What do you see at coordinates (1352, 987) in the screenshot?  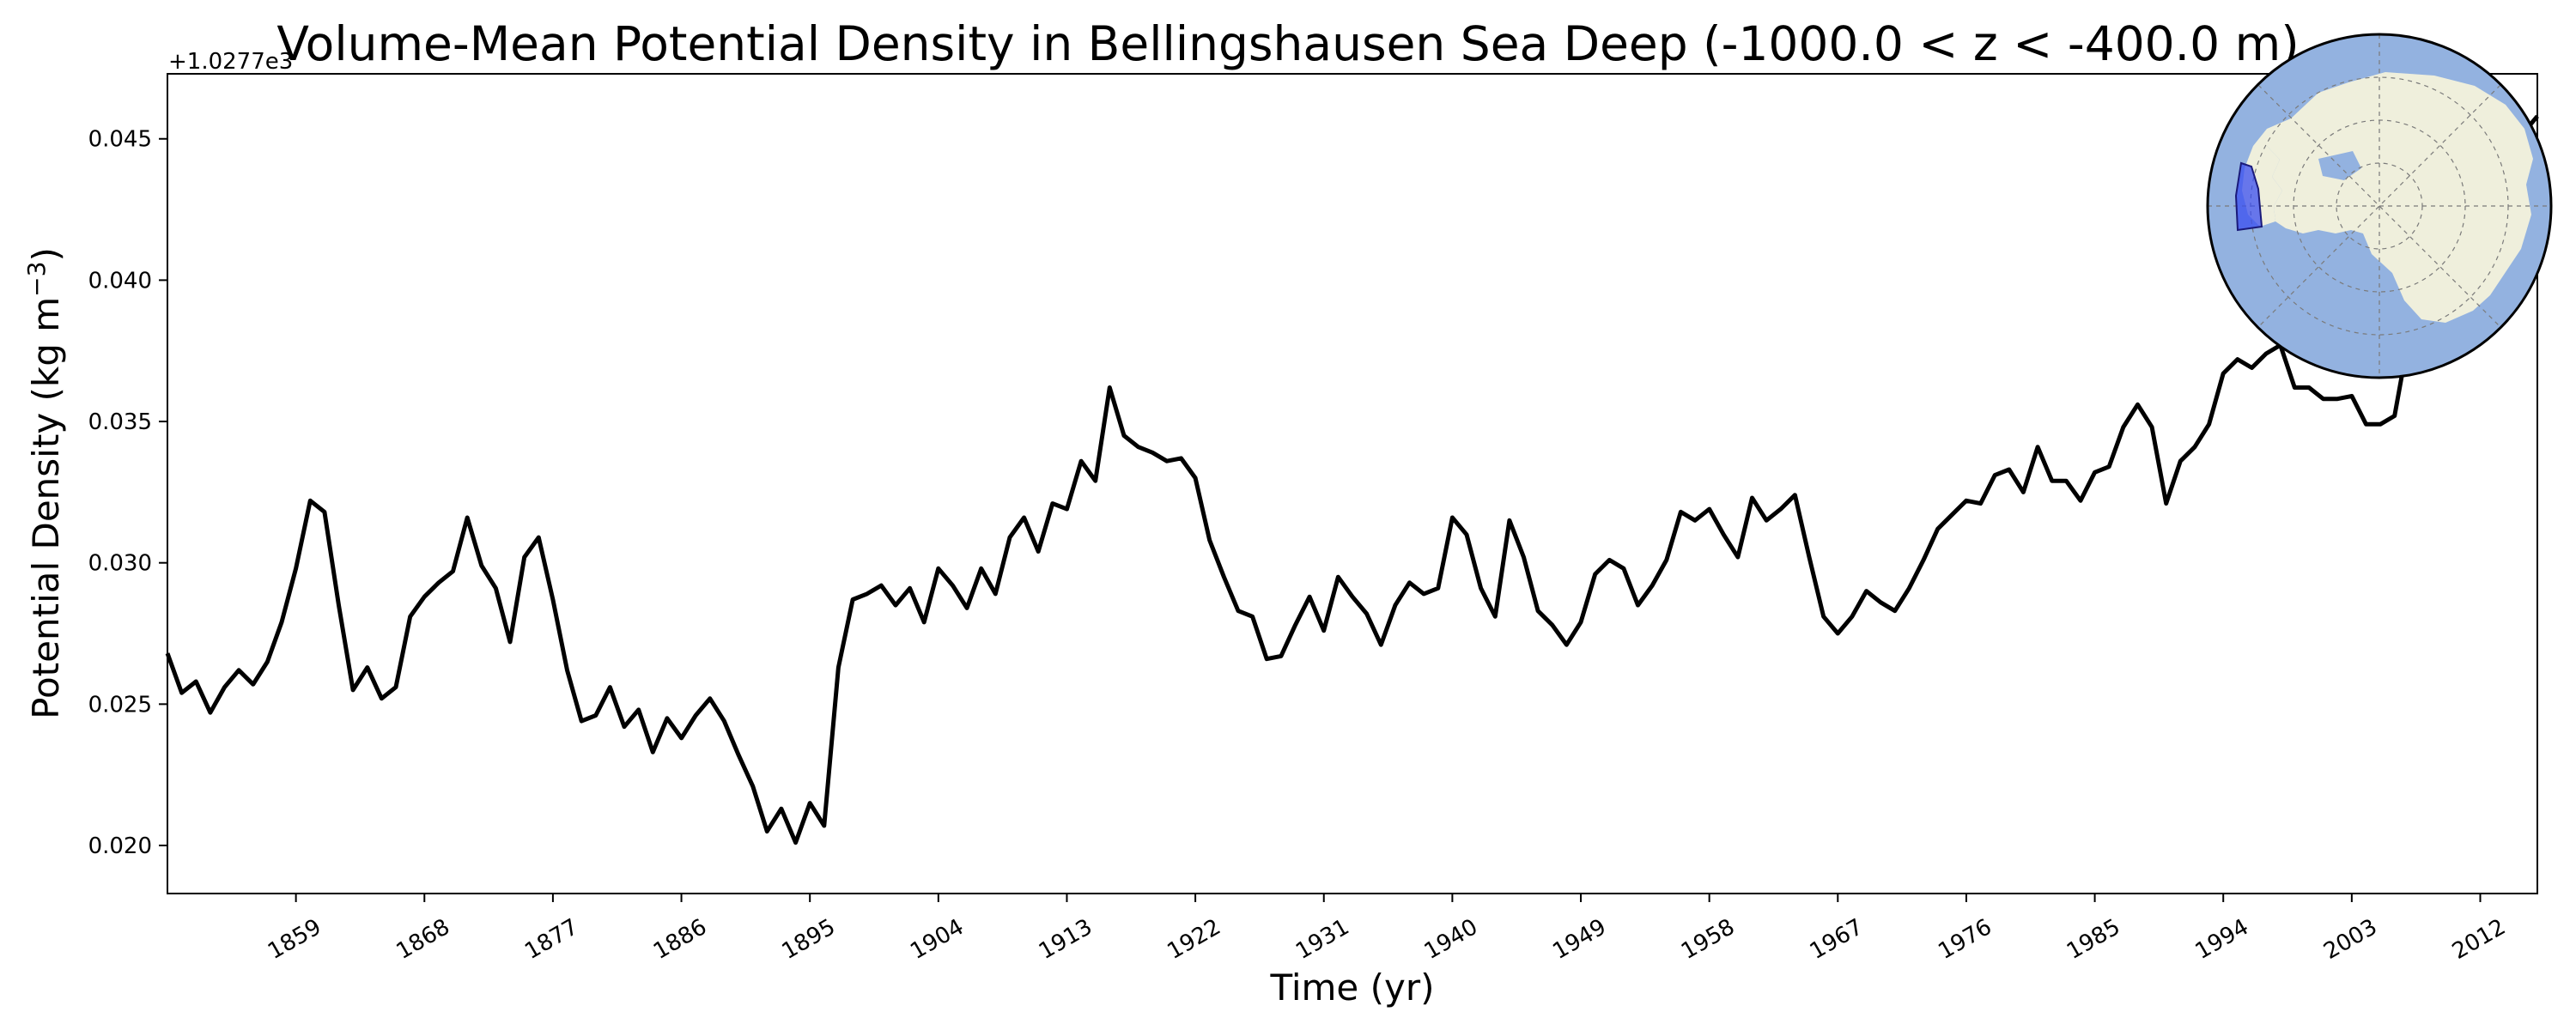 I see `x-axis-label: Time (yr)` at bounding box center [1352, 987].